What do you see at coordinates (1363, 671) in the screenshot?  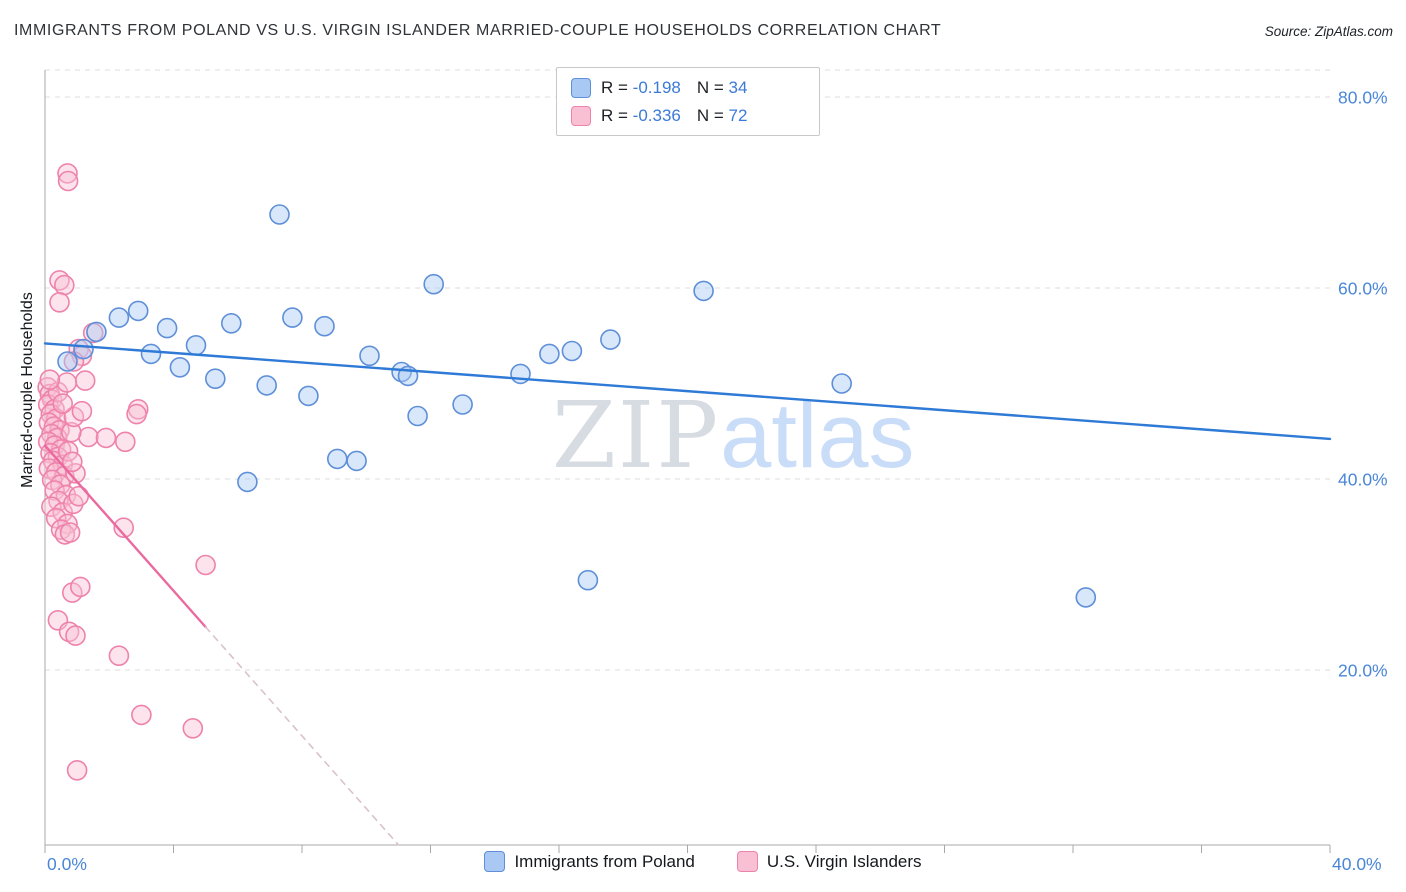 I see `y-tick-label: 20.0%` at bounding box center [1363, 671].